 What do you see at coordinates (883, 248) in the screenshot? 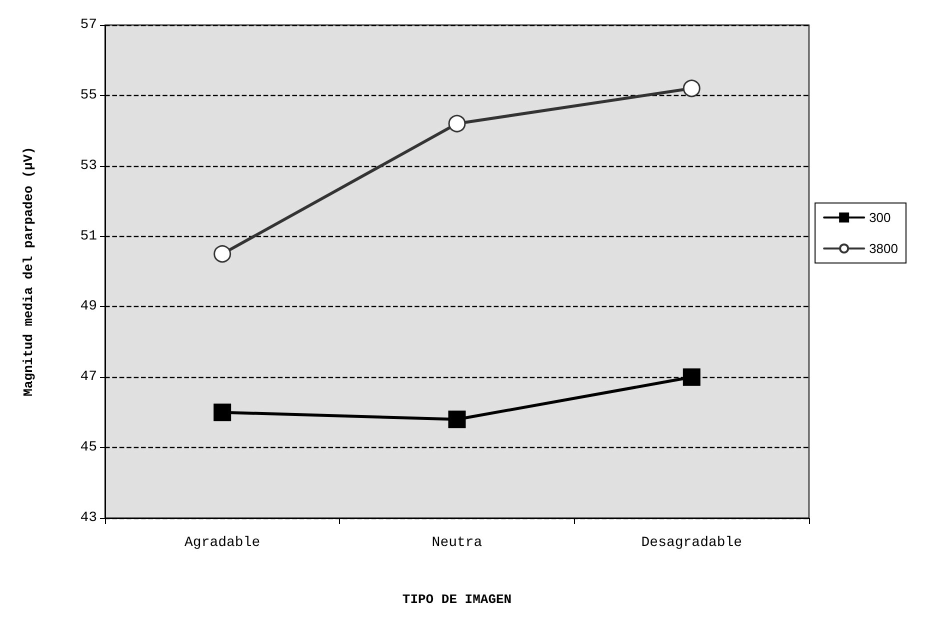
I see `legend-label: 3800` at bounding box center [883, 248].